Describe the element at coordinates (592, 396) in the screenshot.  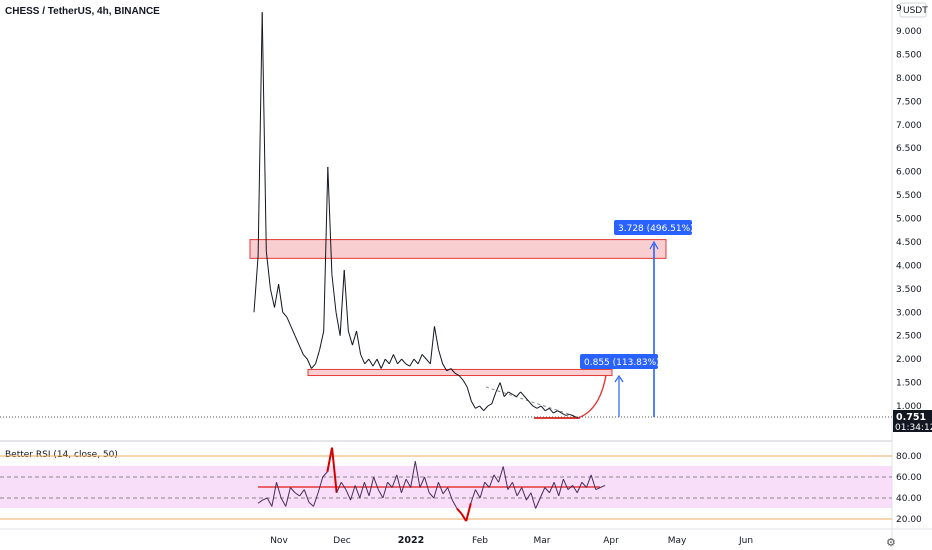
I see `projection-curve` at that location.